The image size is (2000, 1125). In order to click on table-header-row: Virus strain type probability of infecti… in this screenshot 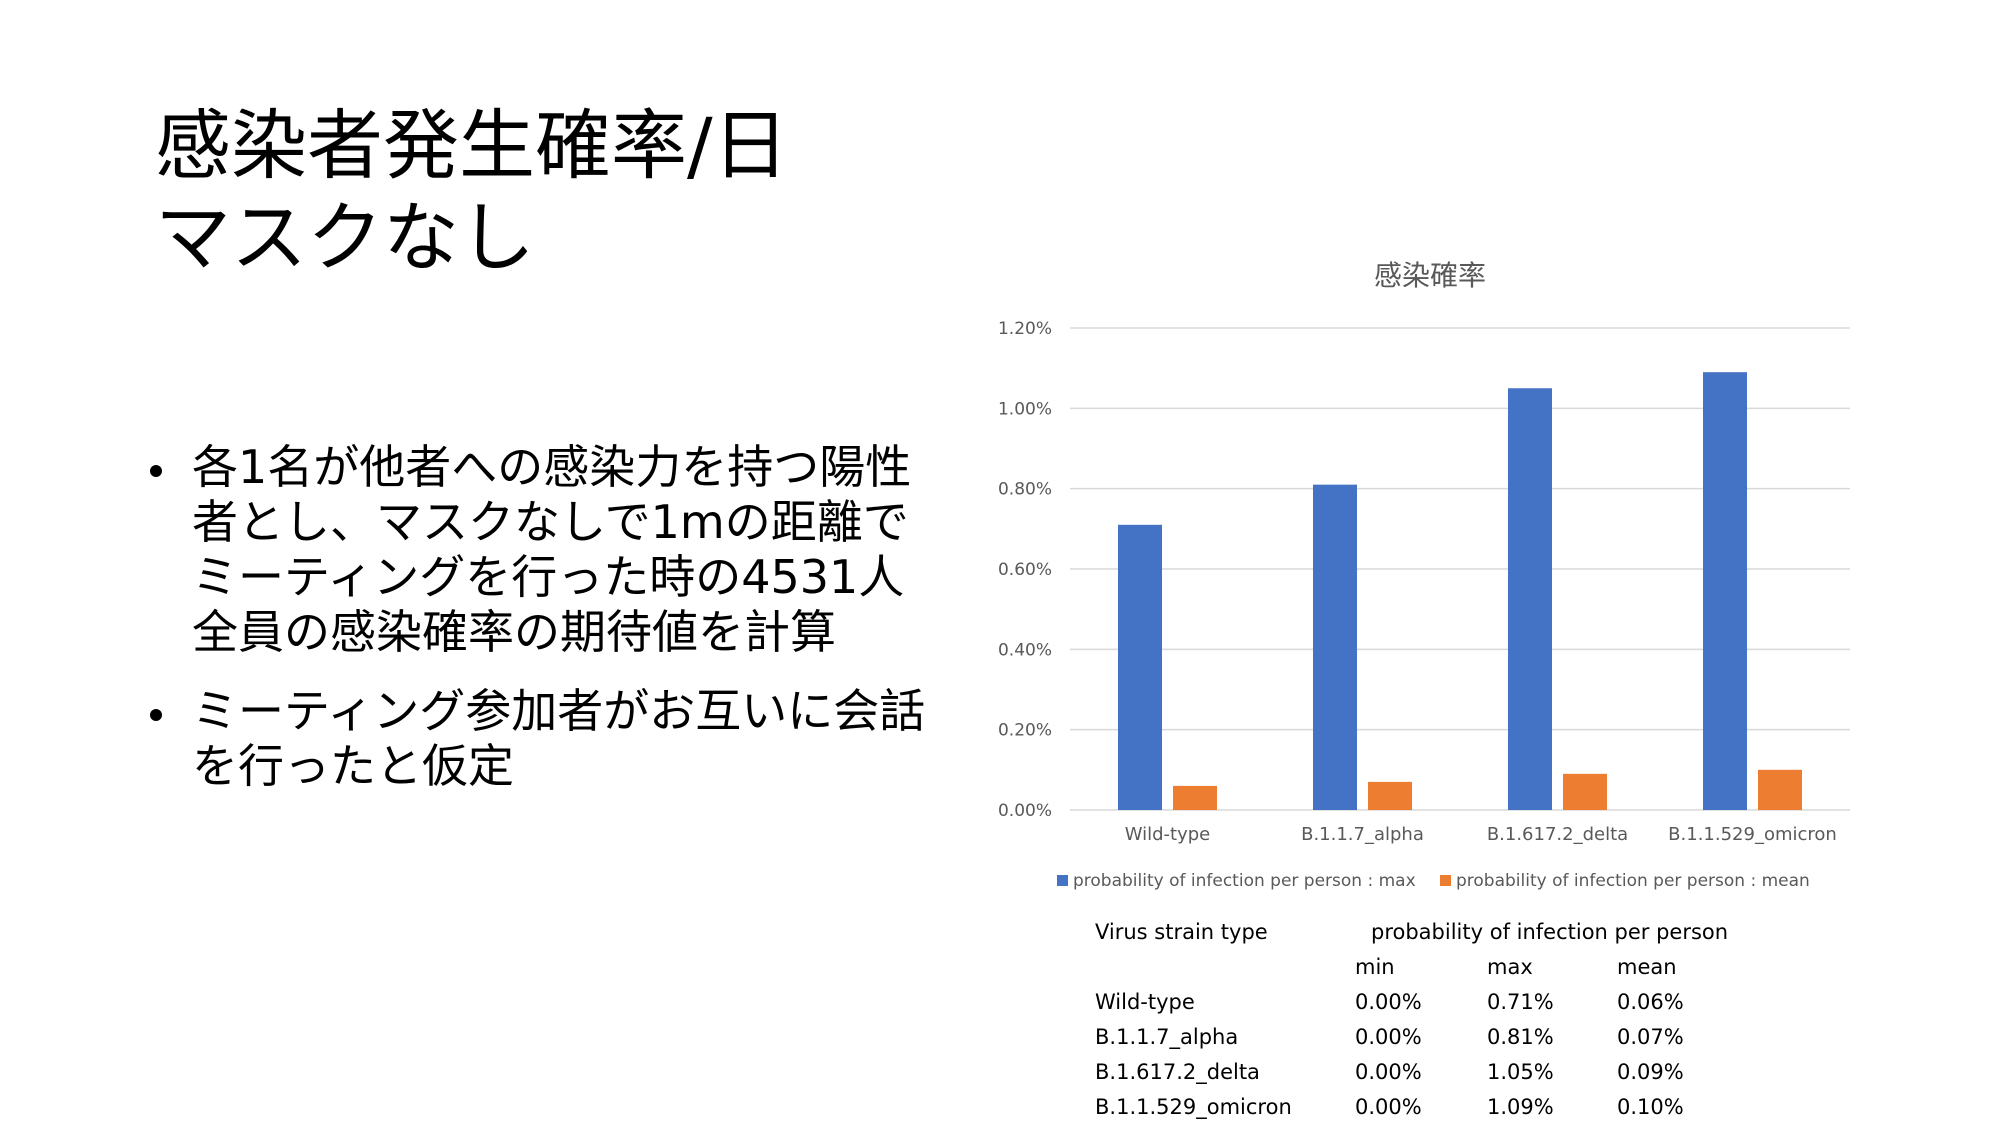, I will do `click(1421, 931)`.